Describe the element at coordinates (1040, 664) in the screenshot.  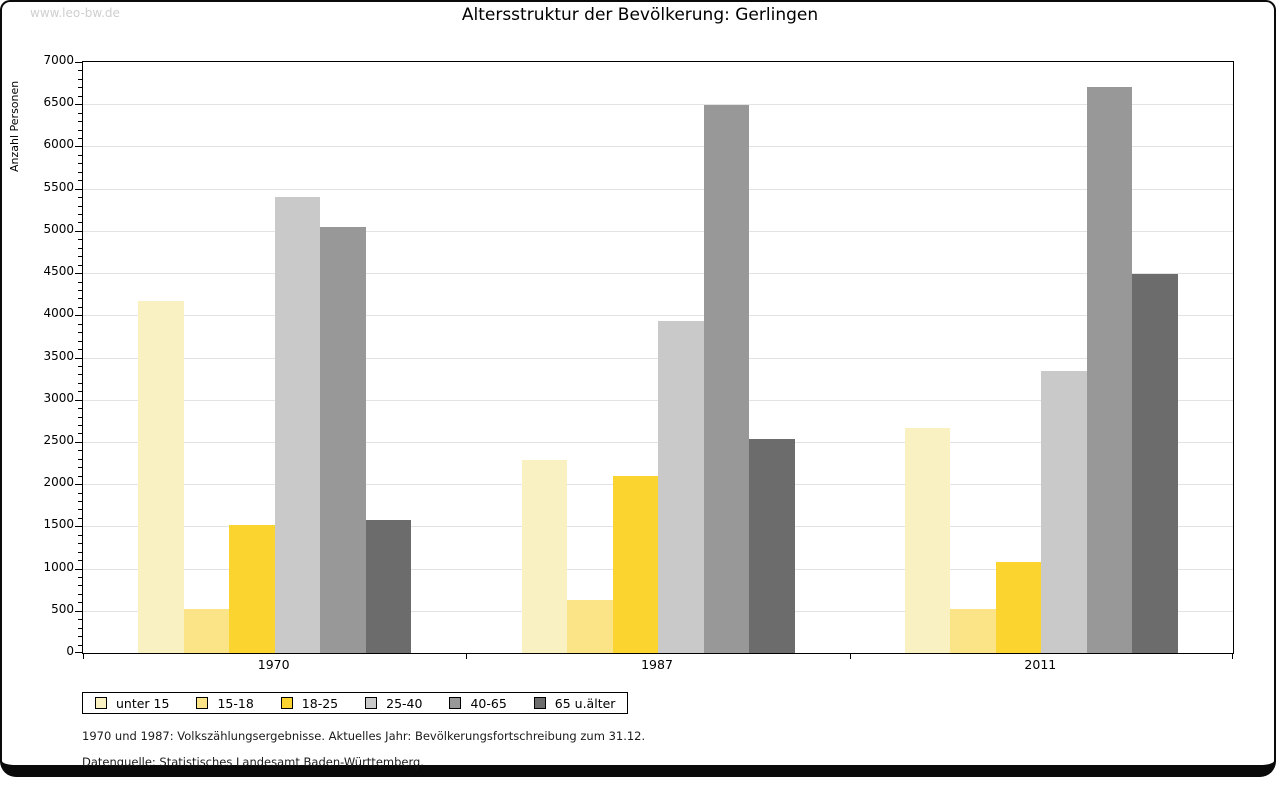
I see `x-category-label: 2011` at that location.